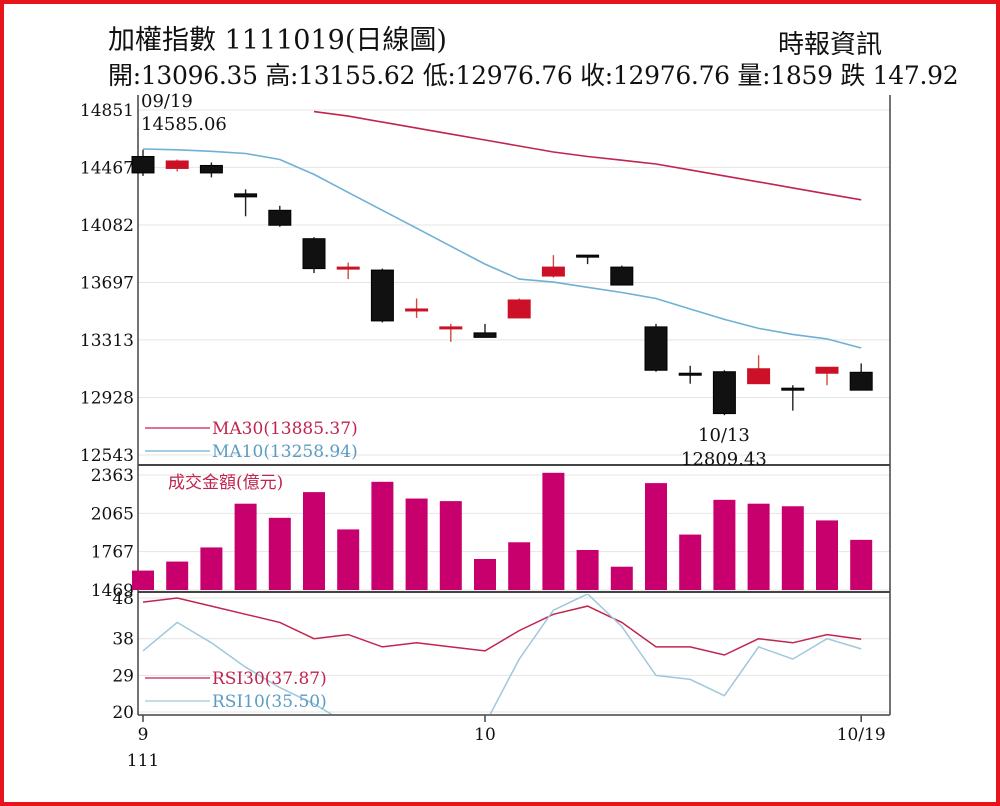 The height and width of the screenshot is (806, 1000). Describe the element at coordinates (143, 735) in the screenshot. I see `x-tick-label: 9` at that location.